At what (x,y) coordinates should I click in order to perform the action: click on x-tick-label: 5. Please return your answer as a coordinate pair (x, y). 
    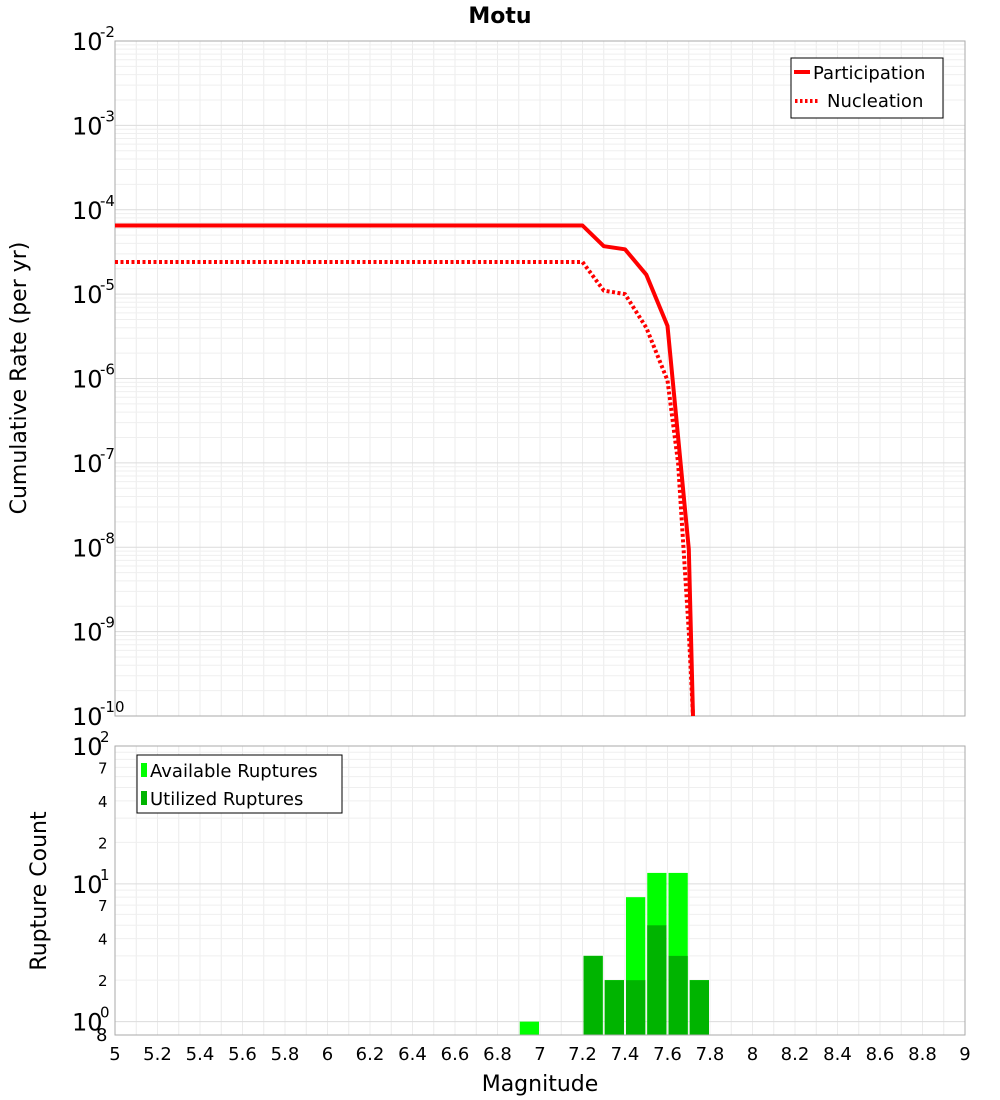
    Looking at the image, I should click on (114, 1054).